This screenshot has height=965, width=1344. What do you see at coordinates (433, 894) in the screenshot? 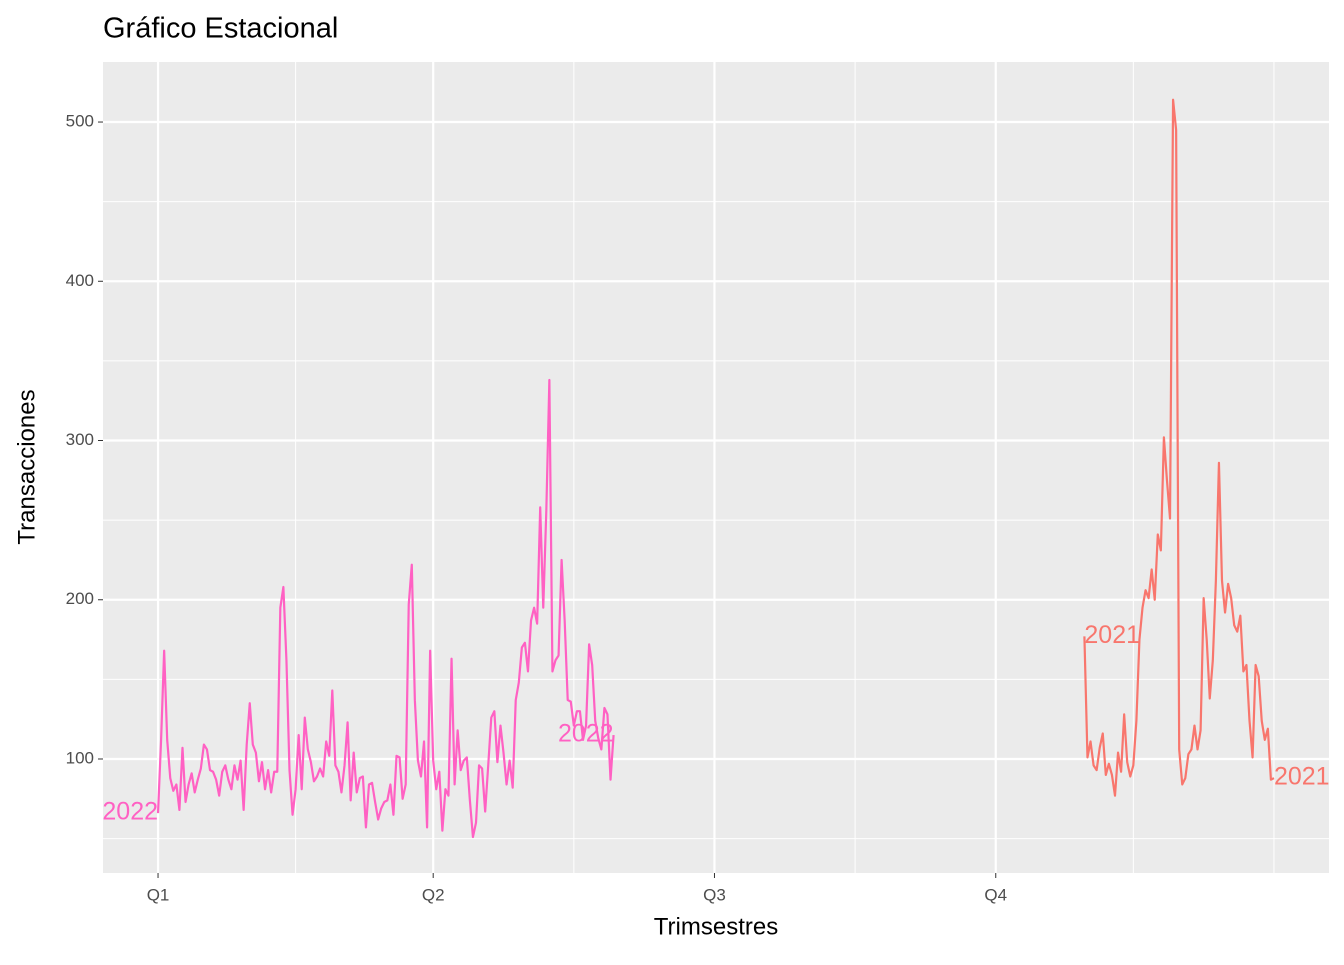
I see `x-tick-label: Q2` at bounding box center [433, 894].